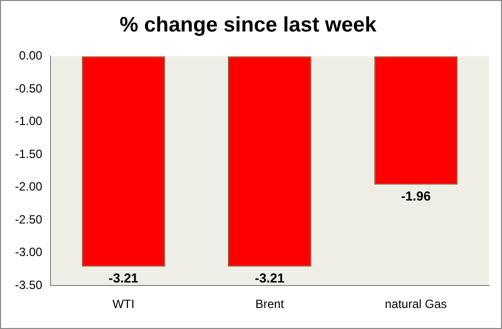 The width and height of the screenshot is (502, 329). Describe the element at coordinates (248, 24) in the screenshot. I see `chart-title: % change since last week` at that location.